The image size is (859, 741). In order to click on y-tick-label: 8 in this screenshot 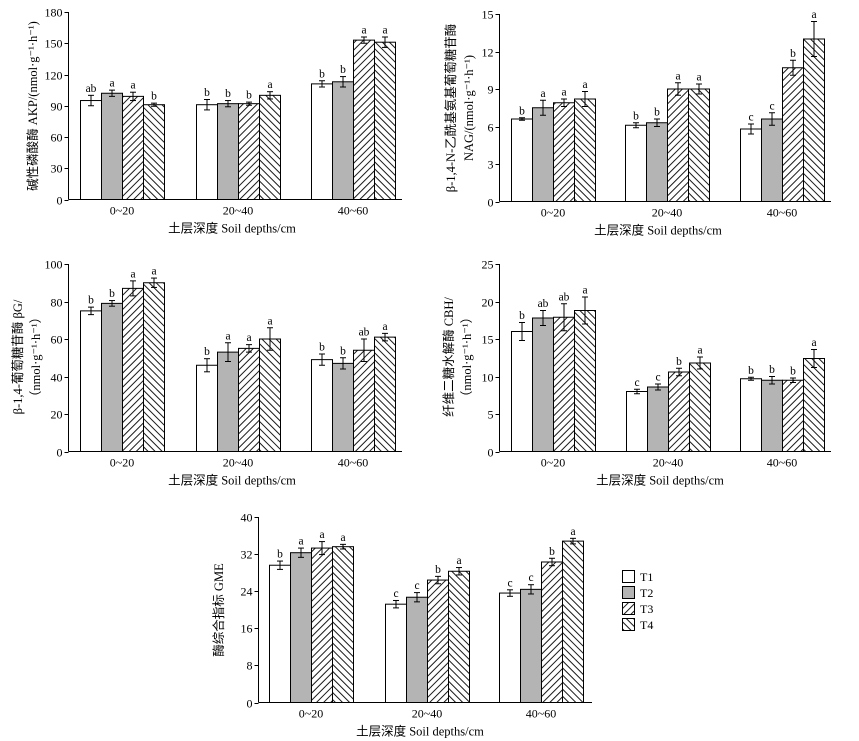, I will do `click(250, 666)`.